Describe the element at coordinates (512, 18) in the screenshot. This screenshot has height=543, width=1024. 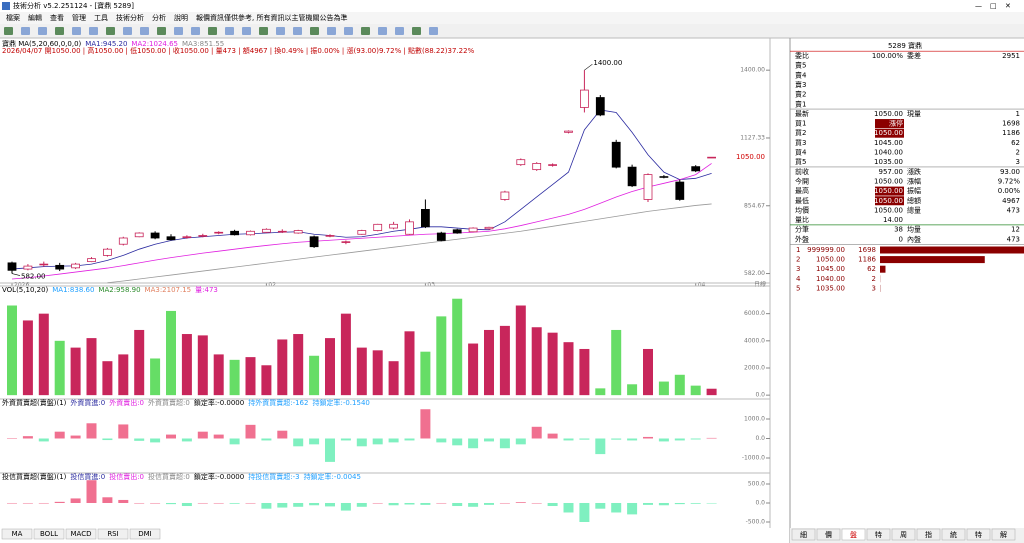
I see `menu-bar` at that location.